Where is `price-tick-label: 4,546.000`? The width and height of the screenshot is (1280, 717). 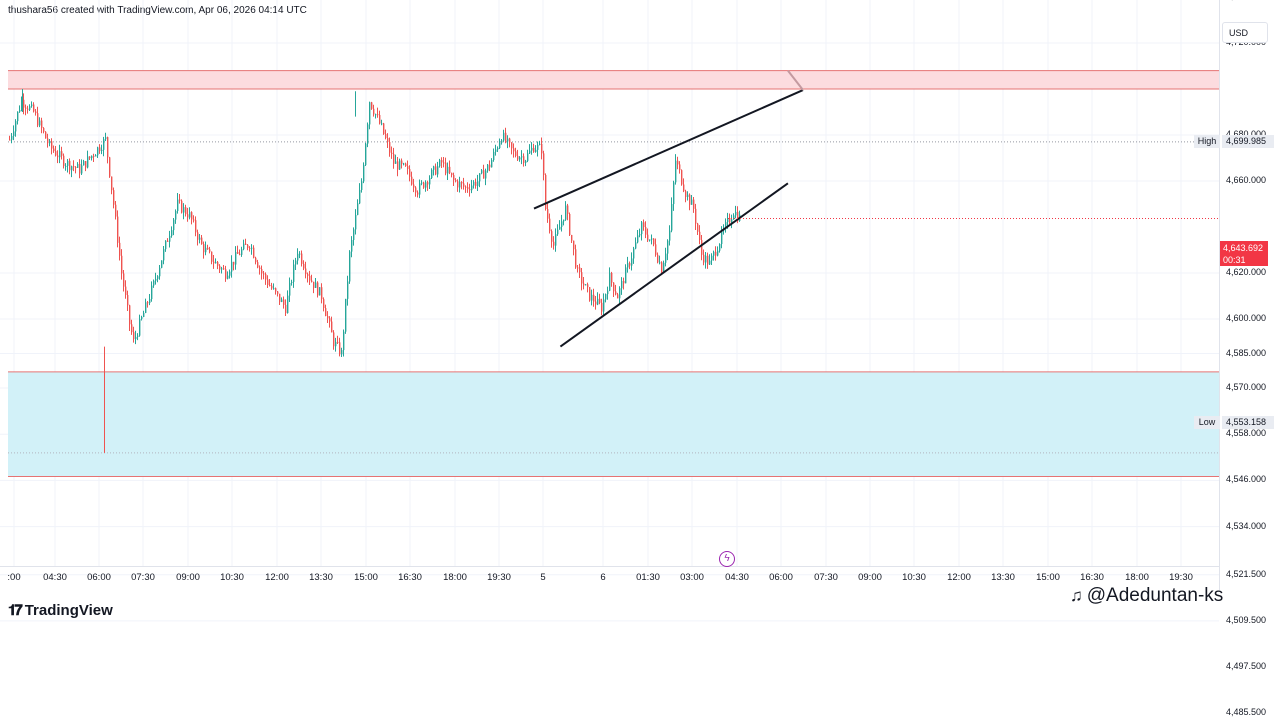 price-tick-label: 4,546.000 is located at coordinates (1245, 479).